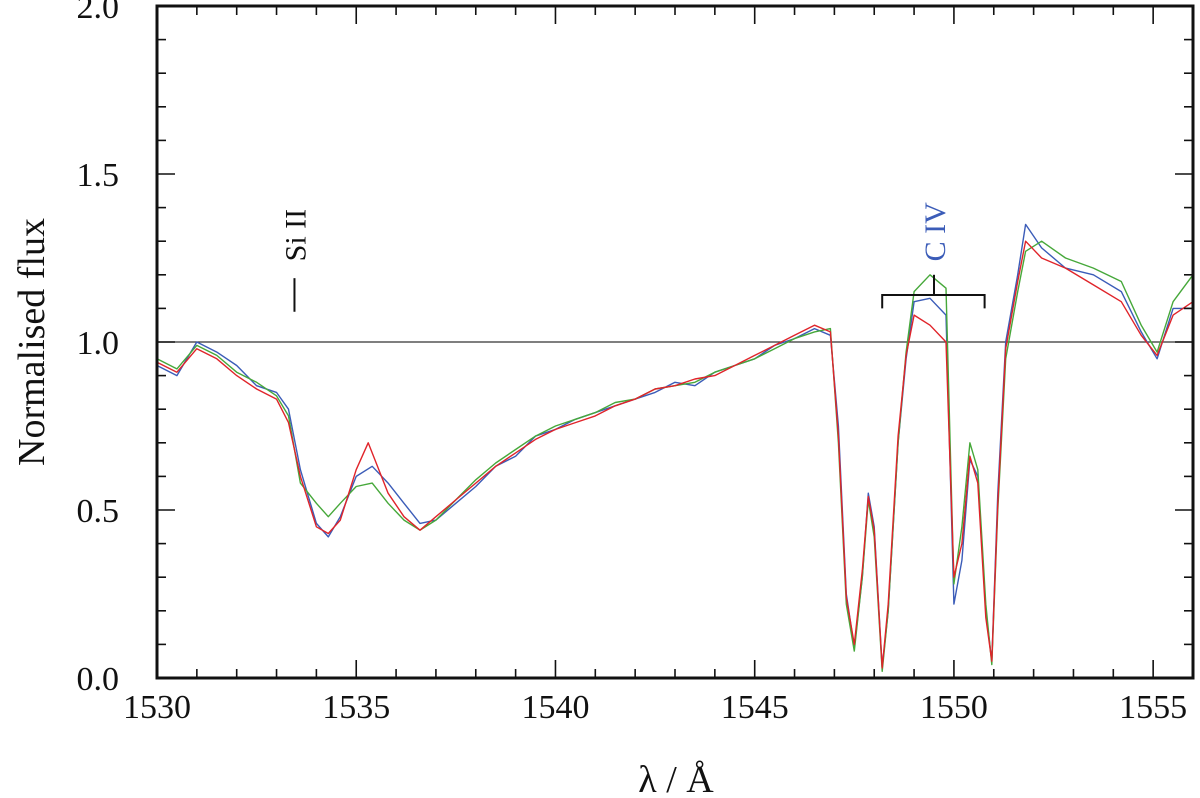 The height and width of the screenshot is (798, 1200). What do you see at coordinates (555, 707) in the screenshot?
I see `x-tick-label: 1540` at bounding box center [555, 707].